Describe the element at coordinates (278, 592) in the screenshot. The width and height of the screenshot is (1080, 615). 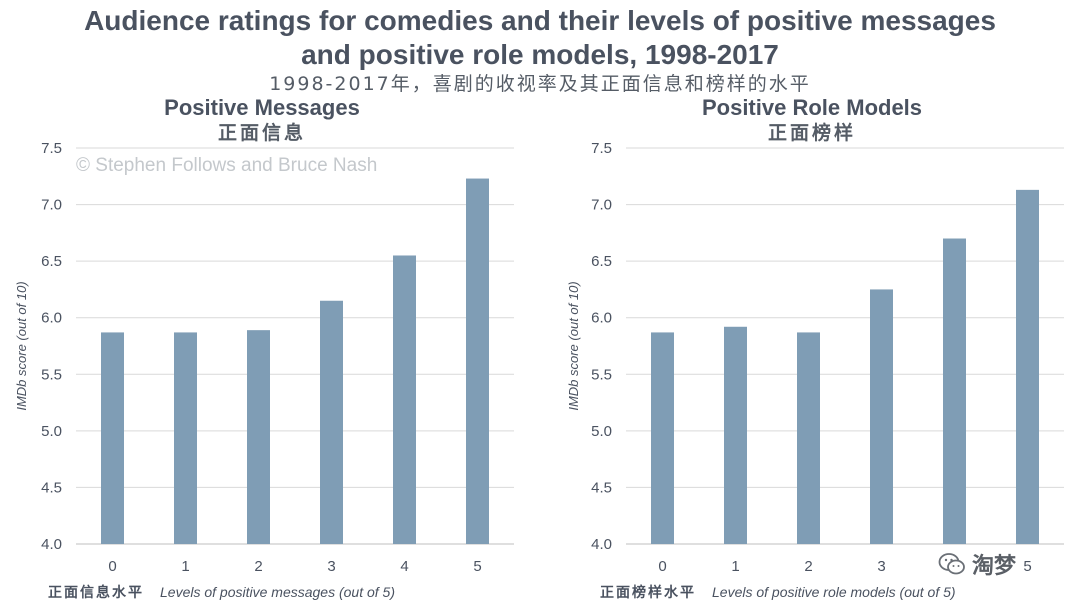
I see `x-axis-title-en: Levels of positive messages (out of 5)` at that location.